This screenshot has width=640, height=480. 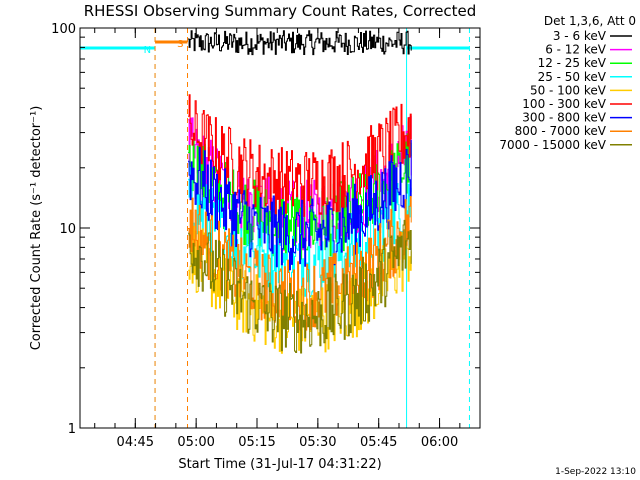 I want to click on x-tick-label: 06:00, so click(x=439, y=442).